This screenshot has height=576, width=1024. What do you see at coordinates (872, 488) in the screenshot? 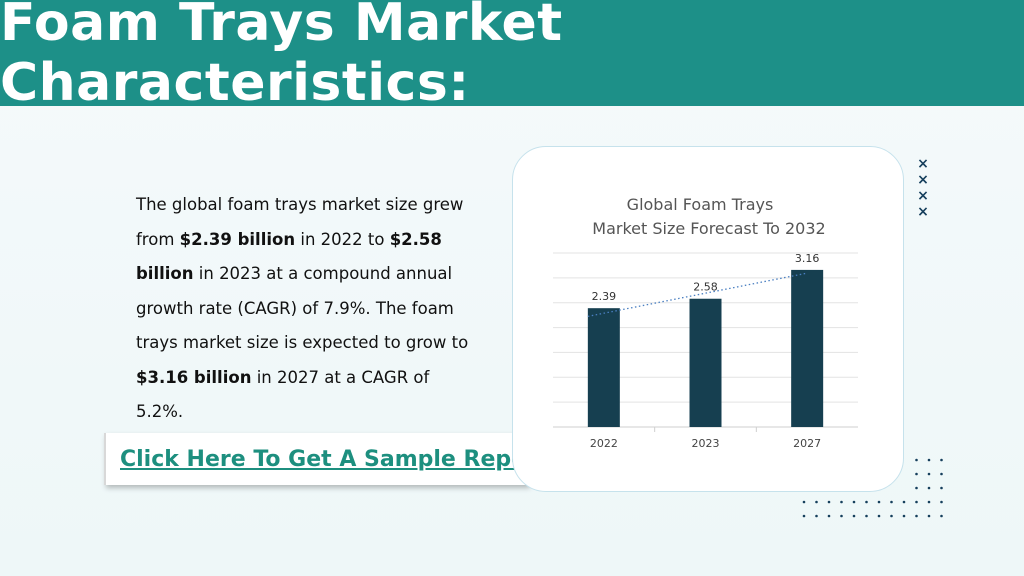
I see `dot-grid-decoration` at bounding box center [872, 488].